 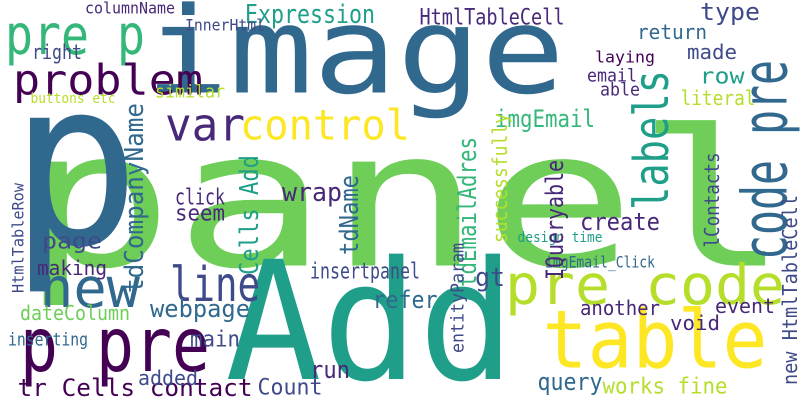 I want to click on word: Expression, so click(x=310, y=15).